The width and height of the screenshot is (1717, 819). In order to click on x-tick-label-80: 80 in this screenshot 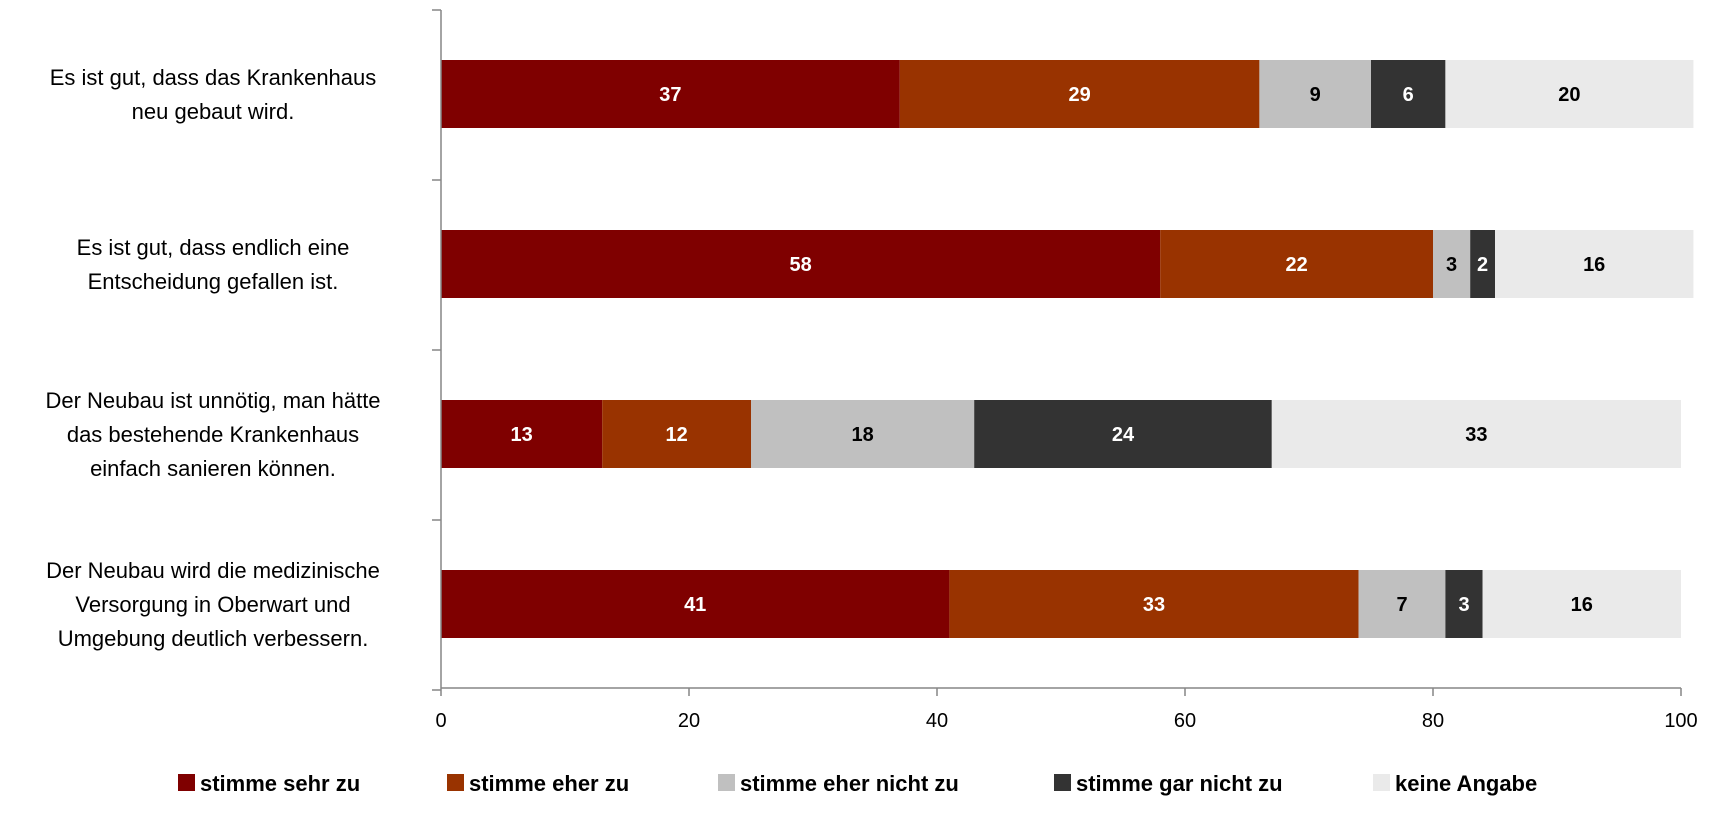, I will do `click(1433, 721)`.